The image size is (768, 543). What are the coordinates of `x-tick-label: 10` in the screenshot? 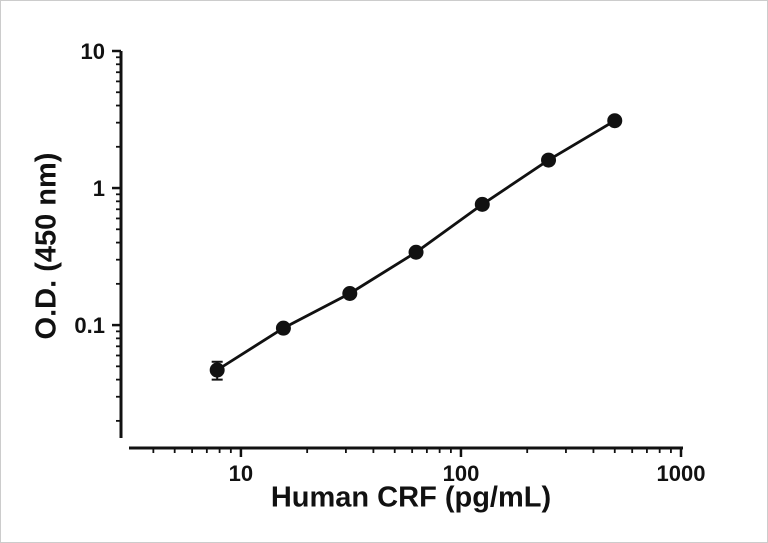 It's located at (241, 473).